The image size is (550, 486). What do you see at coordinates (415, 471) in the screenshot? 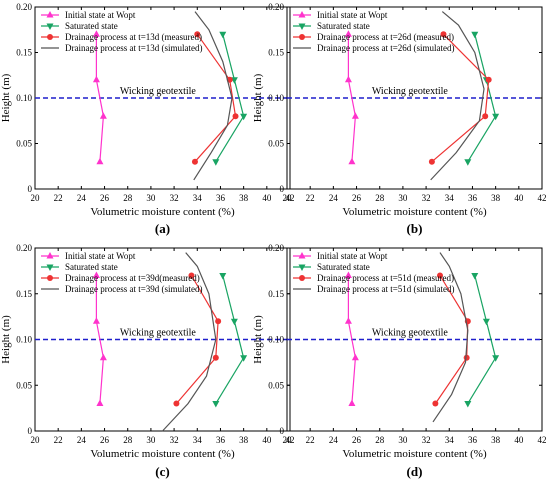
I see `panel-label: (d)` at bounding box center [415, 471].